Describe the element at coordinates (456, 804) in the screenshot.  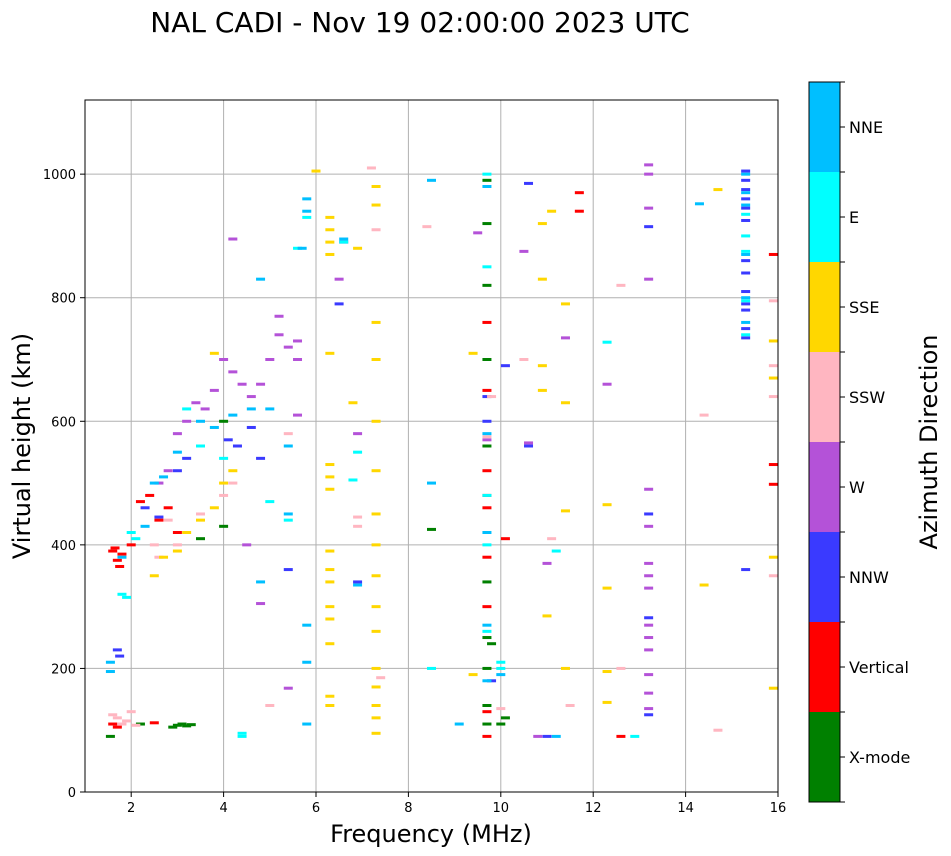
I see `x-axis-ticks: 2 4 6 8 10 12 14 16` at that location.